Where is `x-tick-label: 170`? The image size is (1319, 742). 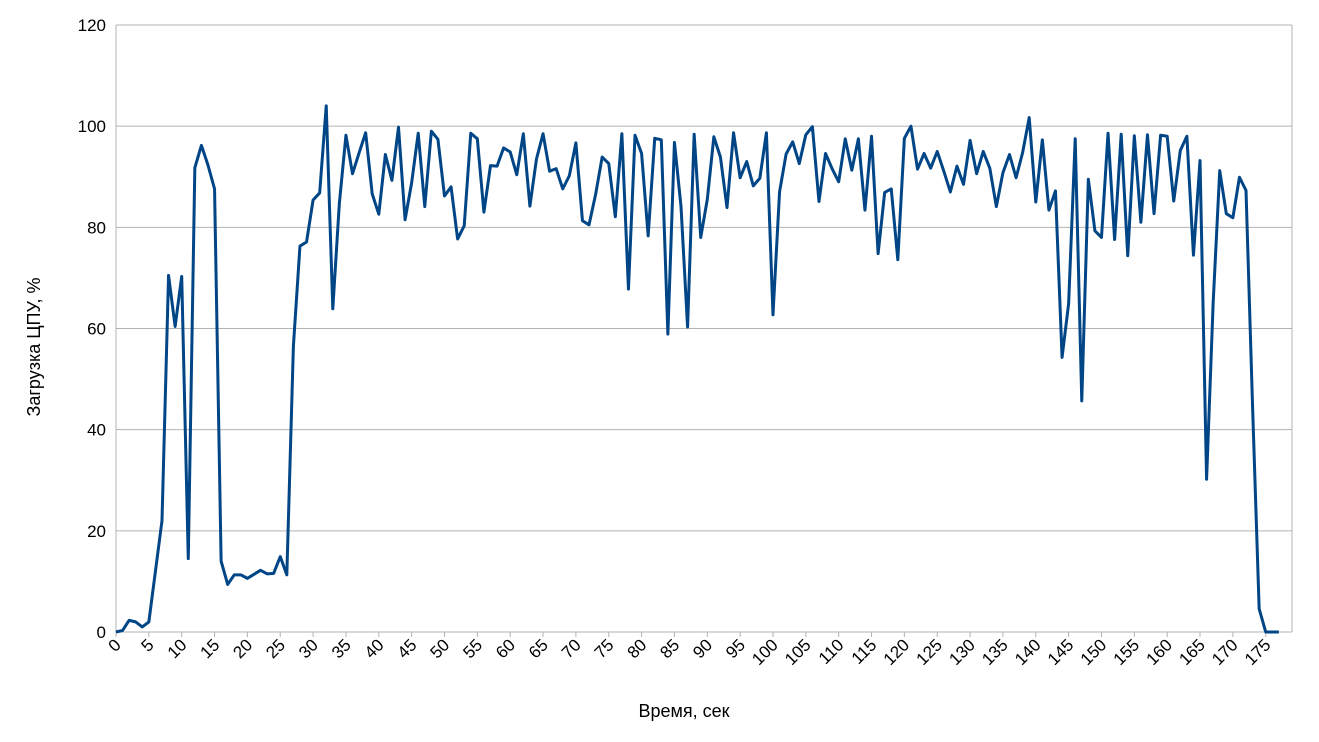 x-tick-label: 170 is located at coordinates (1224, 651).